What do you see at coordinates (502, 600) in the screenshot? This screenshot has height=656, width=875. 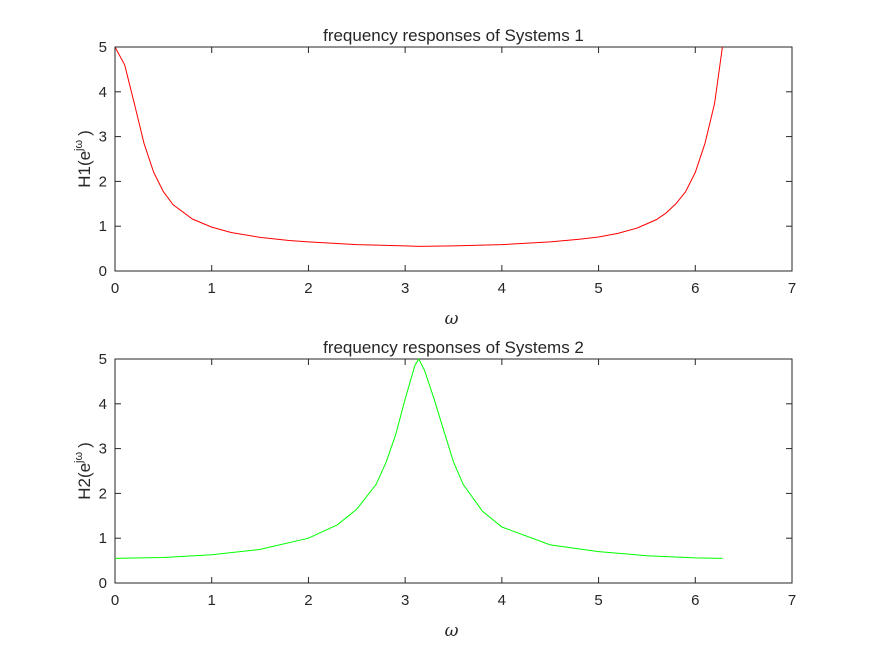 I see `chart-2-x-tick-label: 4` at bounding box center [502, 600].